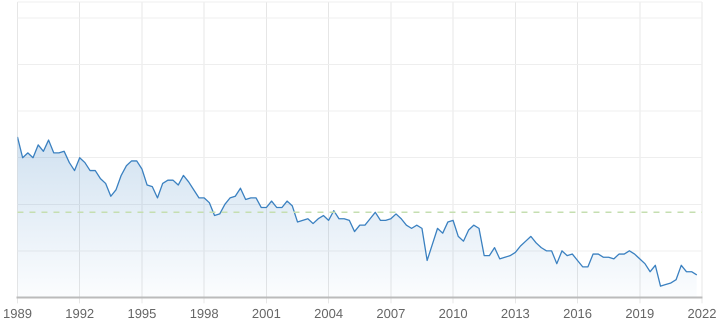  What do you see at coordinates (79, 313) in the screenshot?
I see `x-tick-label: 1992` at bounding box center [79, 313].